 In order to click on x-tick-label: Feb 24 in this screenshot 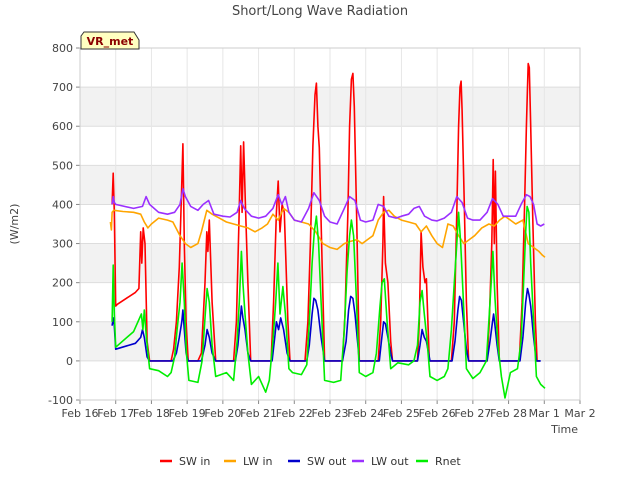, I will do `click(365, 413)`.